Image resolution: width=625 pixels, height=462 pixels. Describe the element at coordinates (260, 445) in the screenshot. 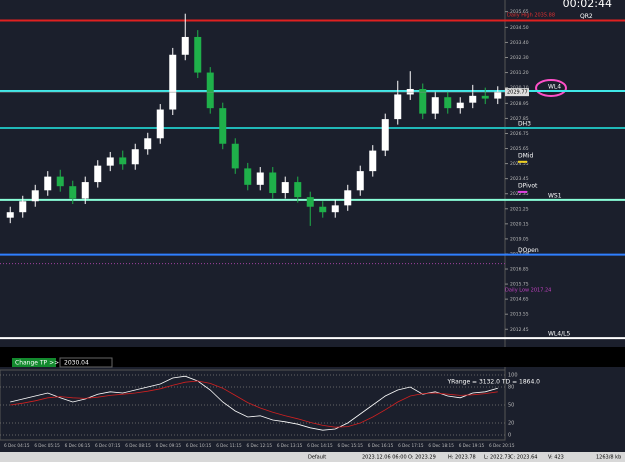

I see `time-label: 6 Dec 12:15` at that location.